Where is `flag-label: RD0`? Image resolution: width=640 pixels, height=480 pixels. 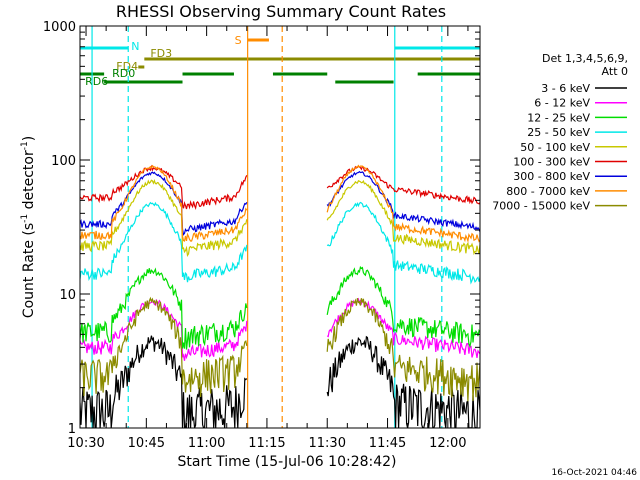
flag-label: RD0 is located at coordinates (123, 73).